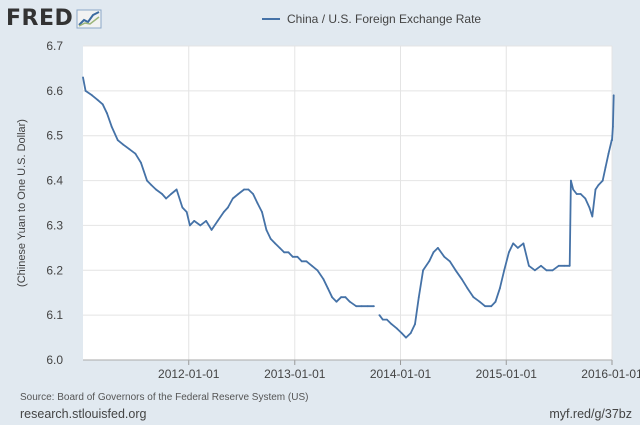 The image size is (640, 425). What do you see at coordinates (22, 203) in the screenshot?
I see `y-axis-label: (Chinese Yuan to One U.S. Dollar)` at bounding box center [22, 203].